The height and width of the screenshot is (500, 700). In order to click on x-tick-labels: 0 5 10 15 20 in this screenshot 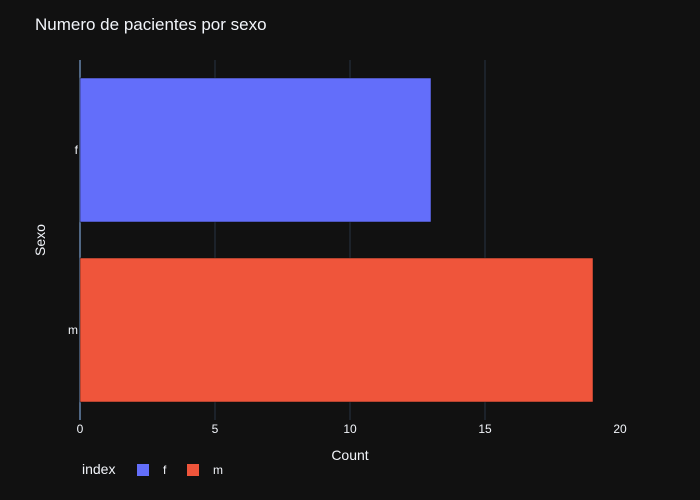, I will do `click(352, 429)`.